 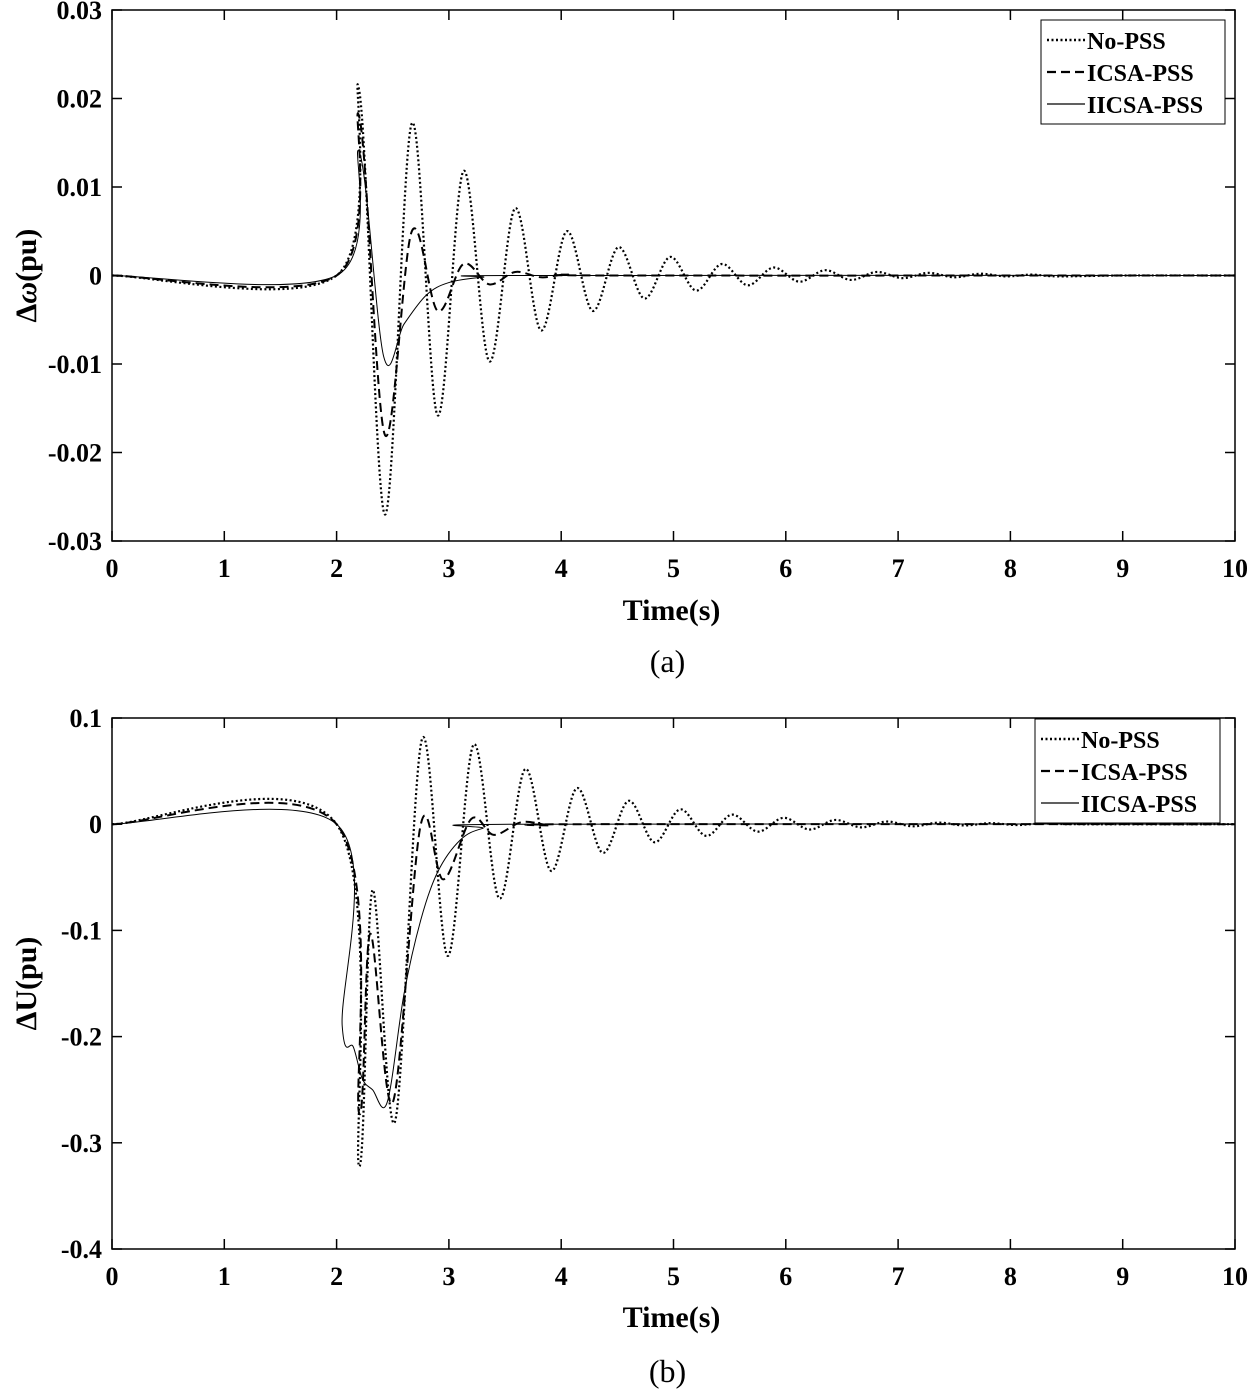 I want to click on y-axis-label: ΔU(pu), so click(x=26, y=984).